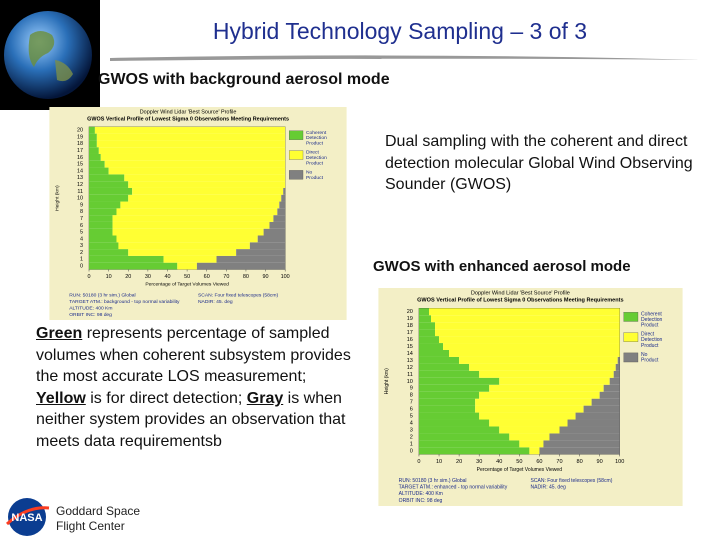  I want to click on logo-swoosh, so click(27, 516).